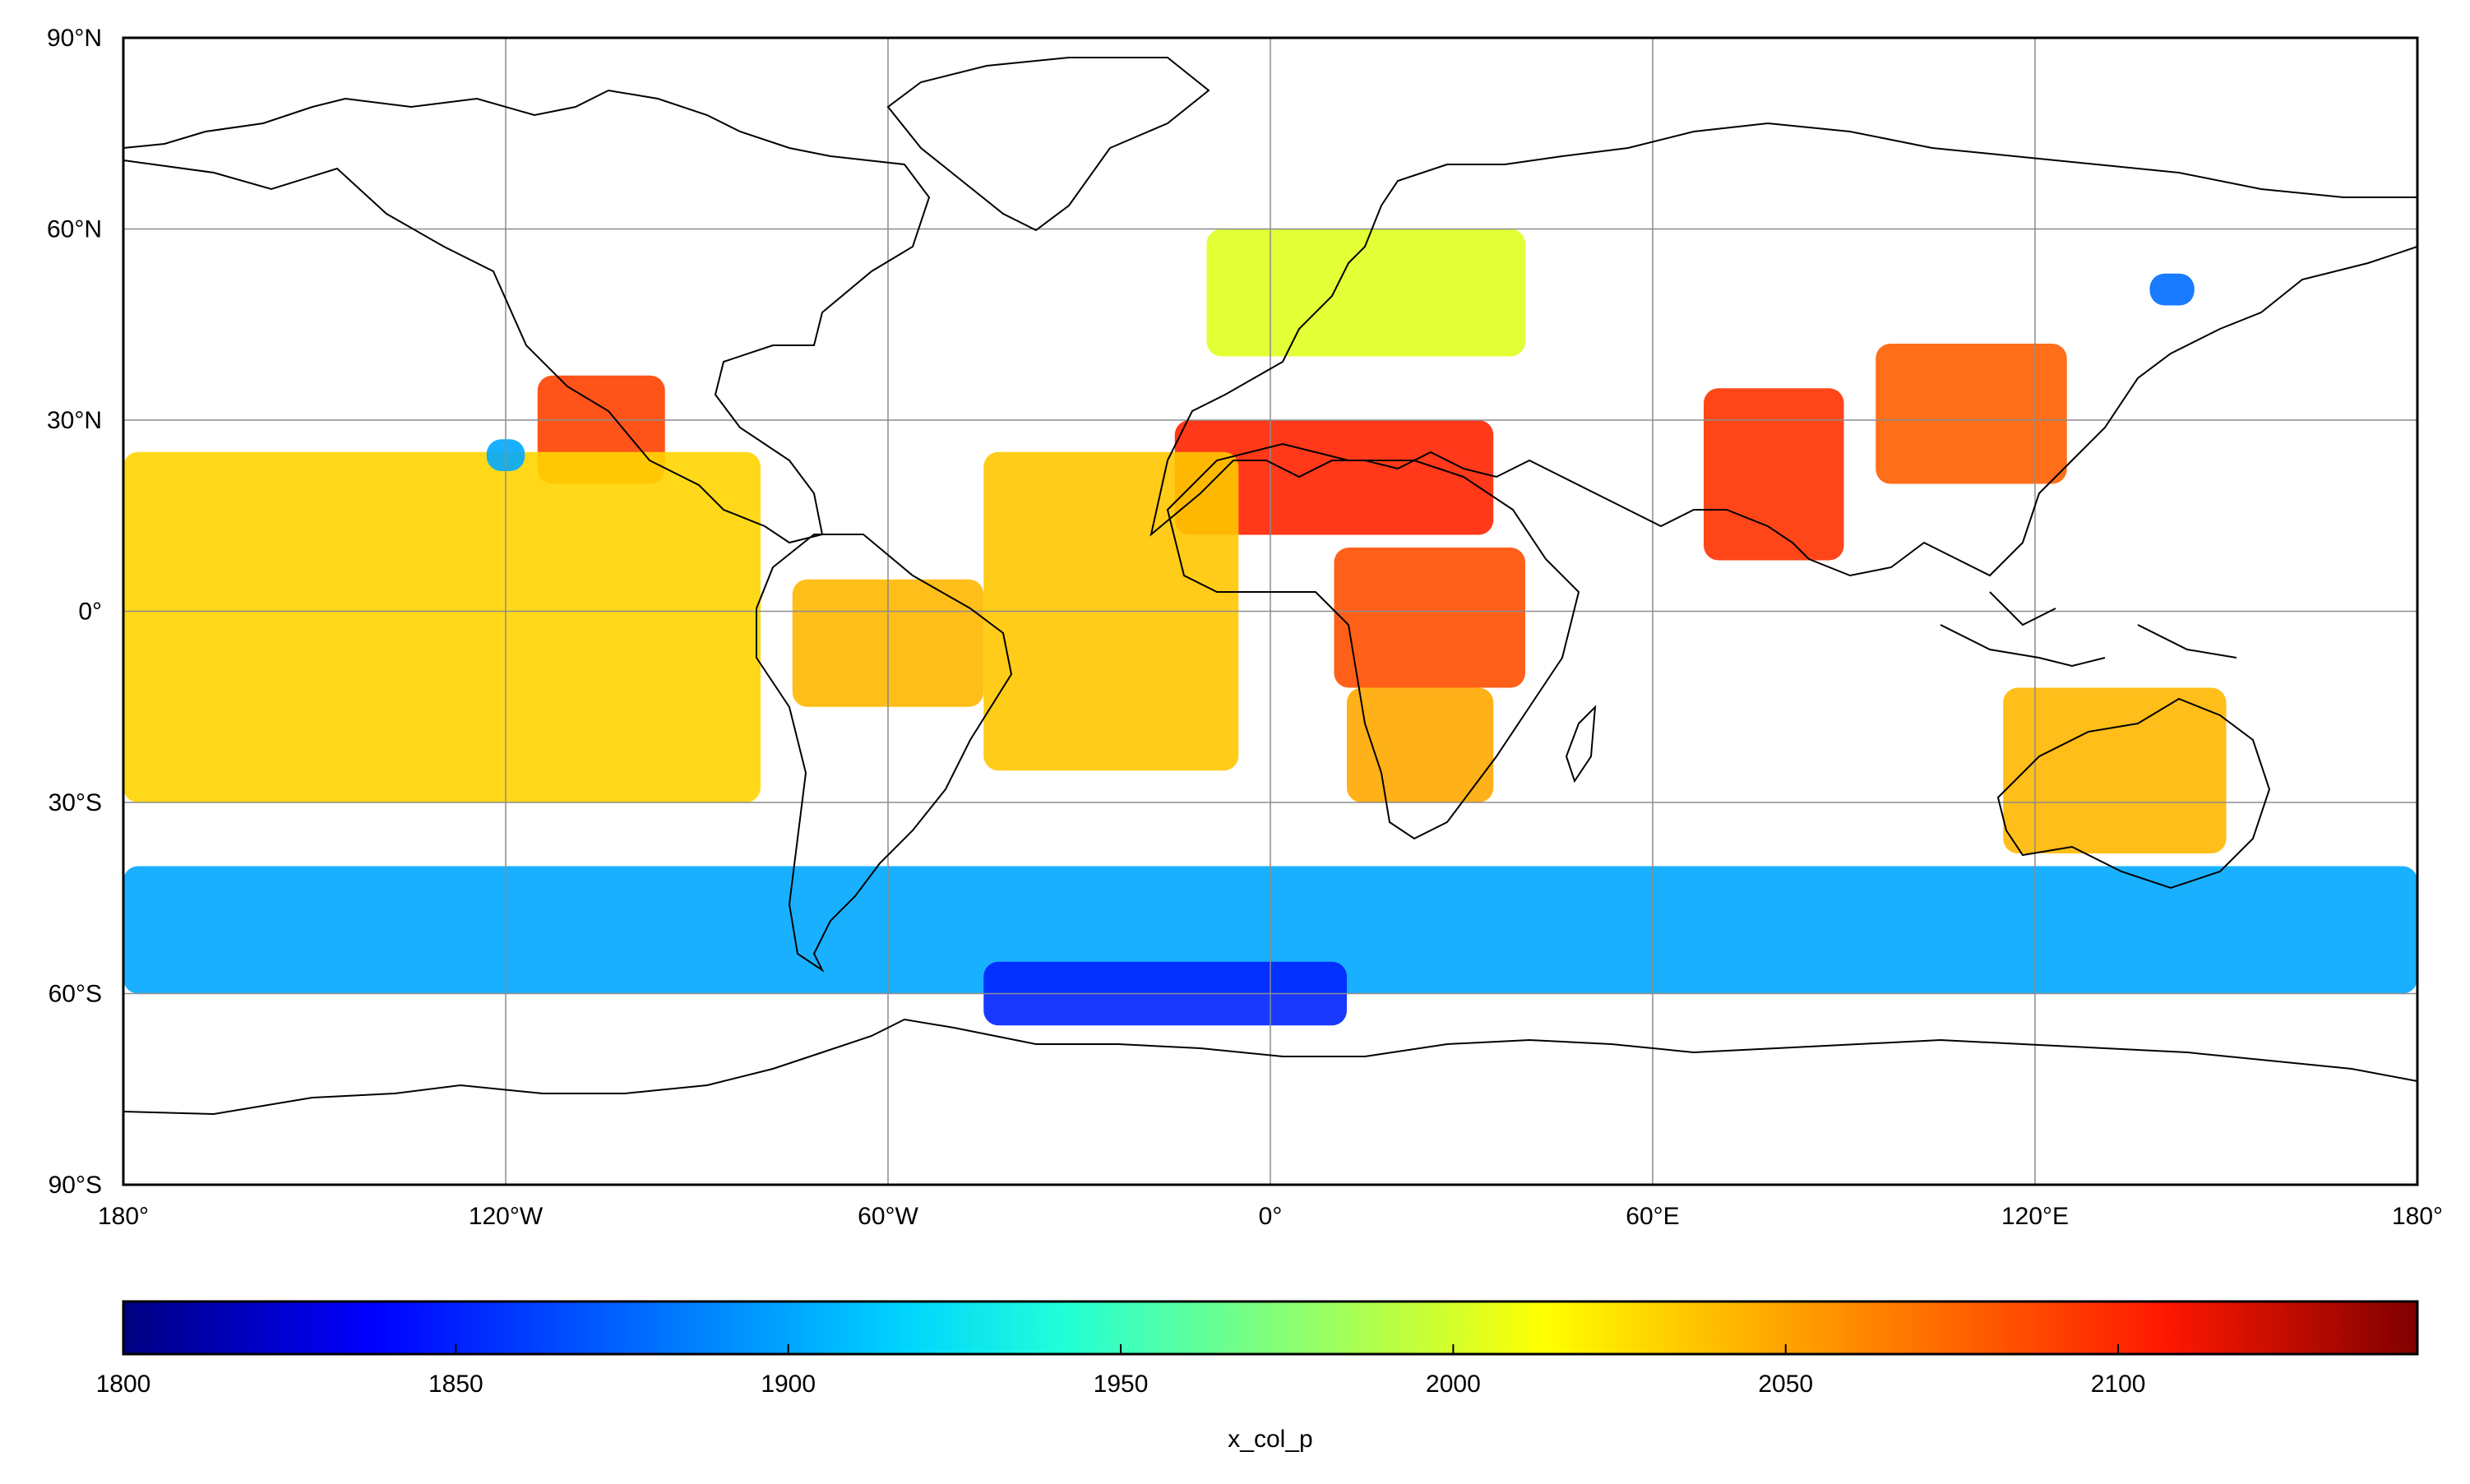  I want to click on latitude-tick-label: 30°N, so click(75, 421).